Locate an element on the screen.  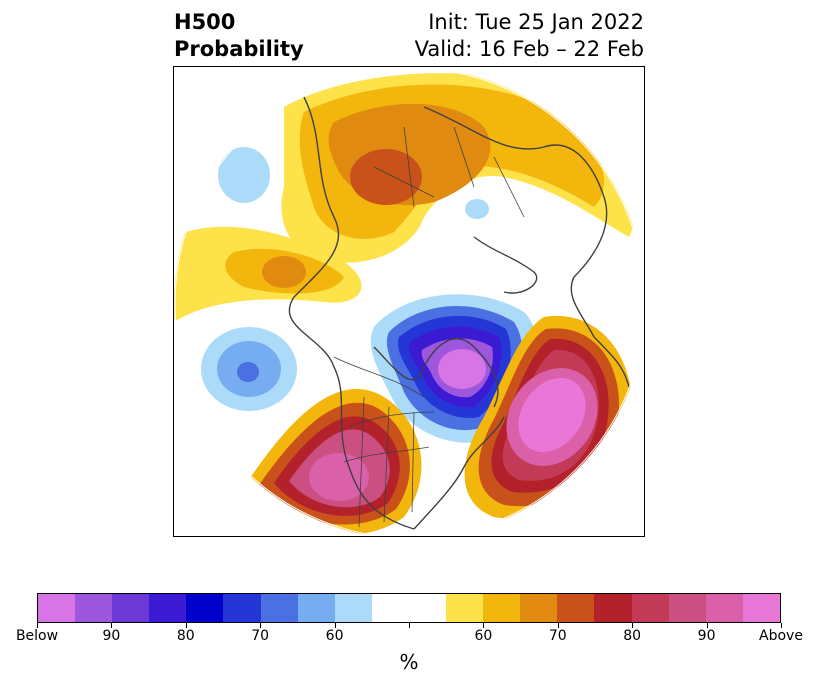
colorbar-tick-label: Above is located at coordinates (781, 636).